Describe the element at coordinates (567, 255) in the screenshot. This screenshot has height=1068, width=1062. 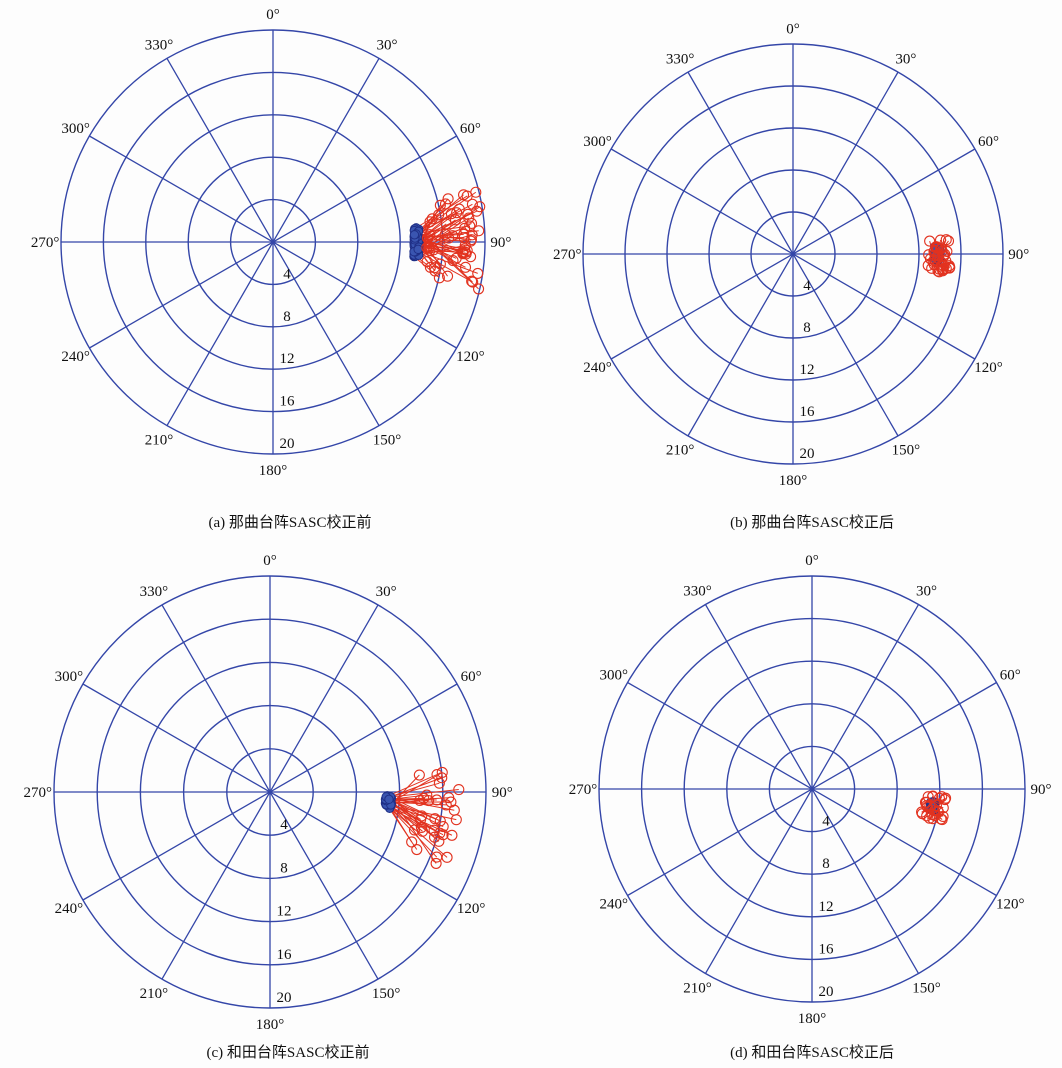
I see `angle-tick-label: 270°` at that location.